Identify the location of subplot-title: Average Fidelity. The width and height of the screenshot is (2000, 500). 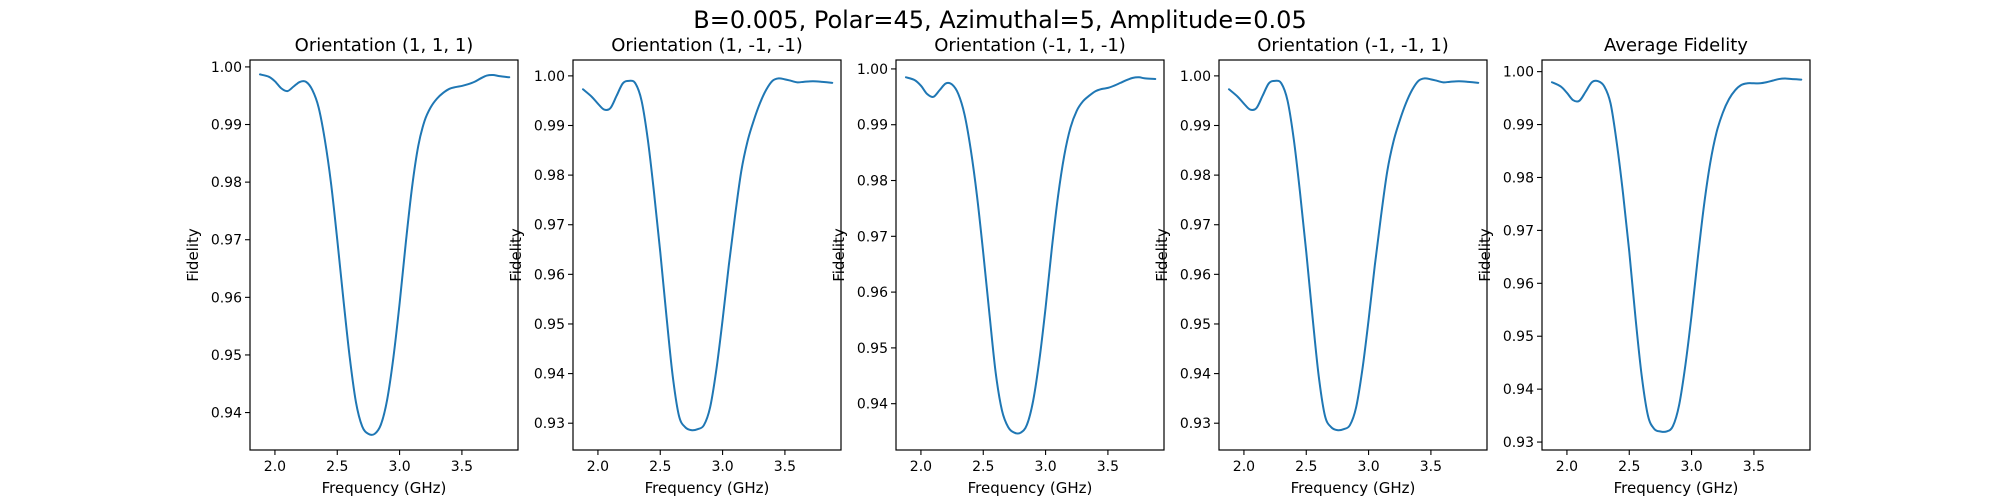
(1676, 45).